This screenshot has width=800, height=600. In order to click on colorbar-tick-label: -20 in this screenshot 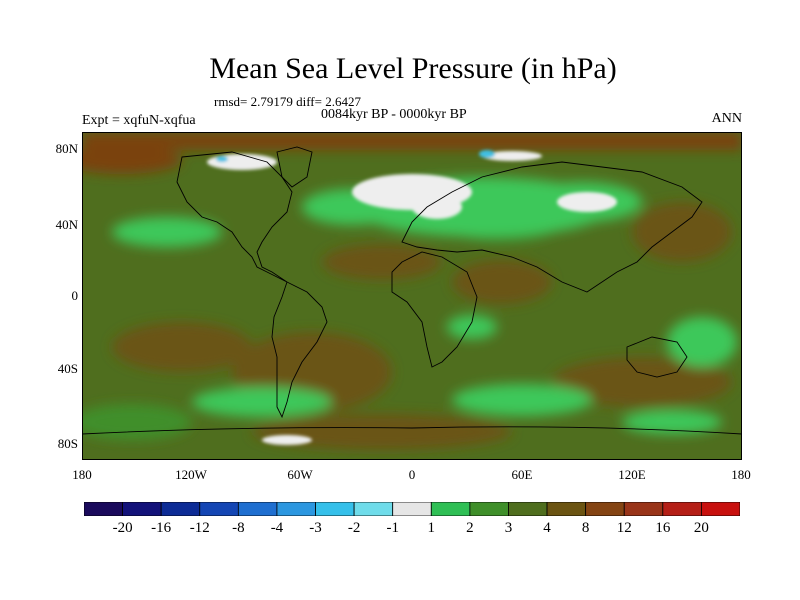, I will do `click(122, 528)`.